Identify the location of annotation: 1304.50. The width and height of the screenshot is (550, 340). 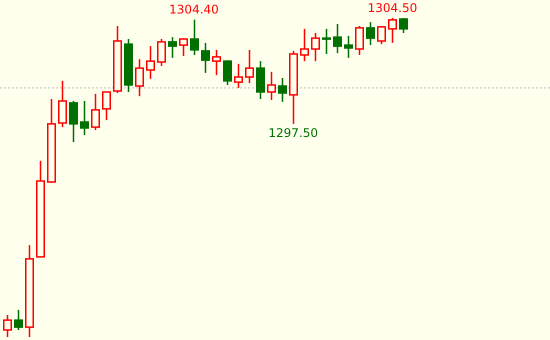
(393, 8).